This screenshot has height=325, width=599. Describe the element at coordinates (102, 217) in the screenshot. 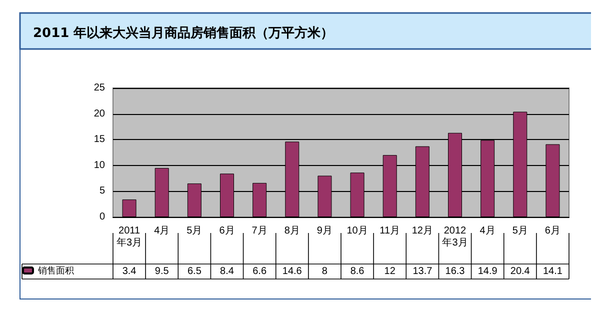

I see `y-tick-label: 0` at that location.